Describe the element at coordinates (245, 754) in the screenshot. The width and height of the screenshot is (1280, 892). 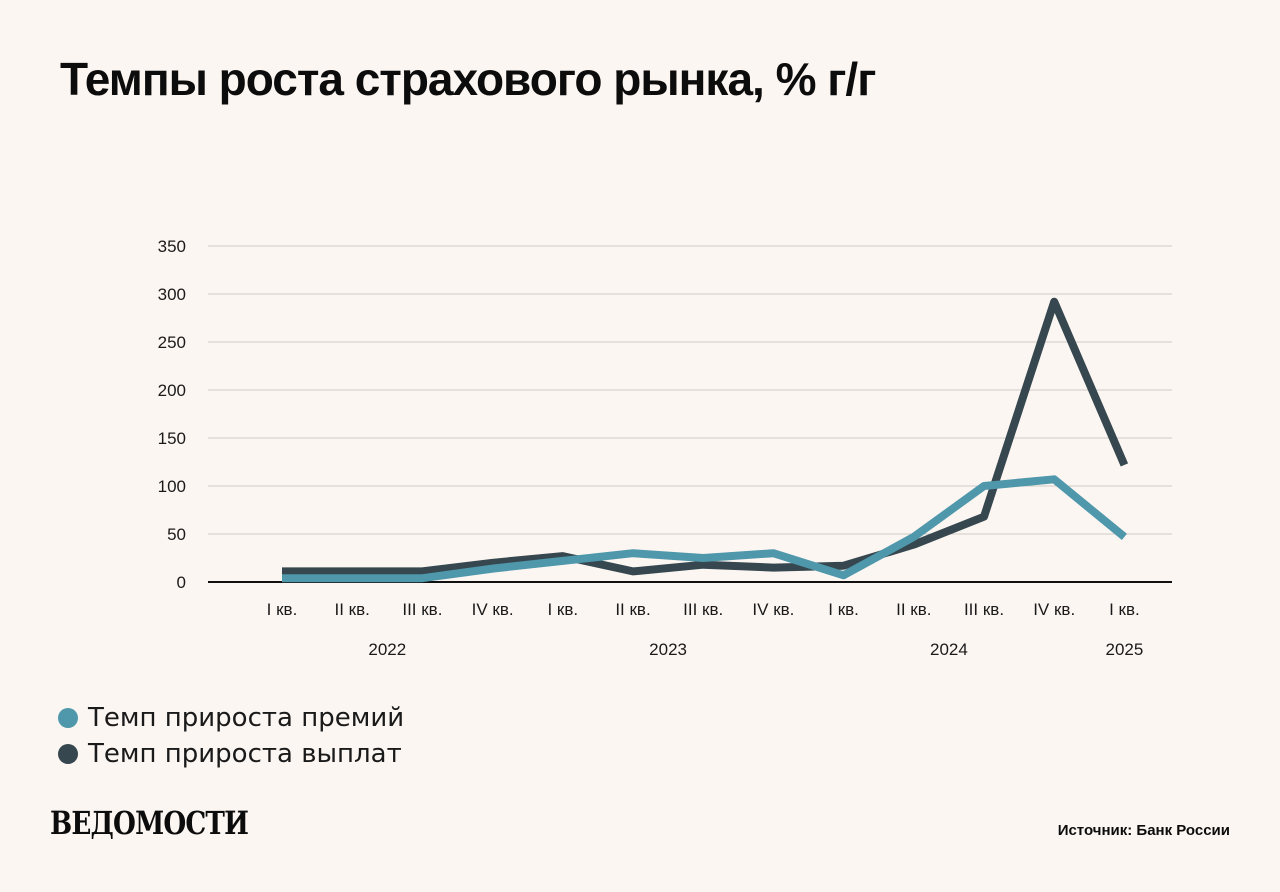
I see `legend-label-payouts: Темп прироста выплат` at that location.